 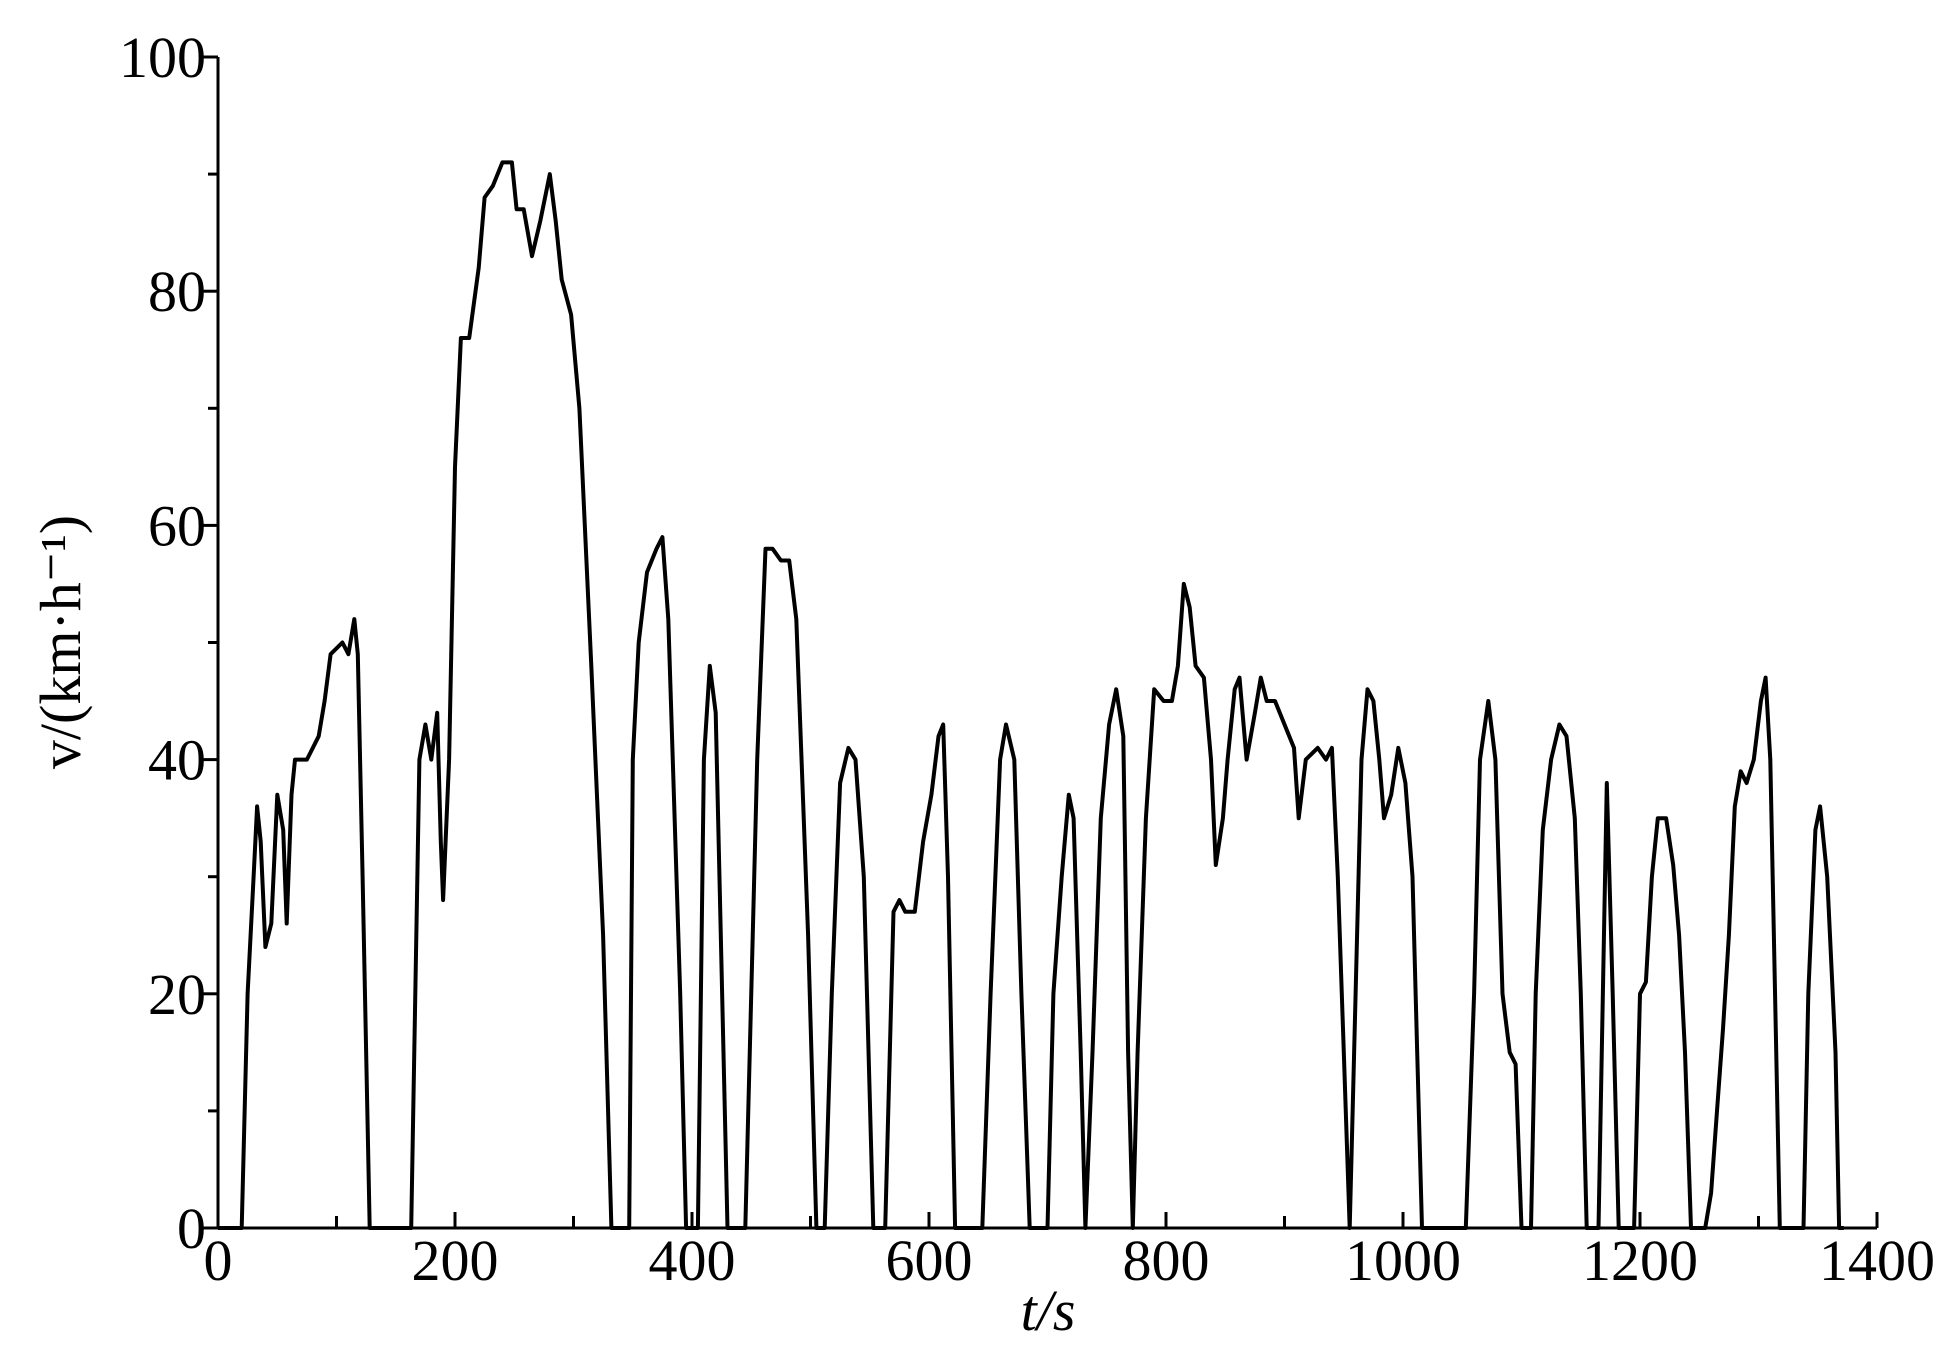 What do you see at coordinates (1403, 1260) in the screenshot?
I see `x-tick-label: 1000` at bounding box center [1403, 1260].